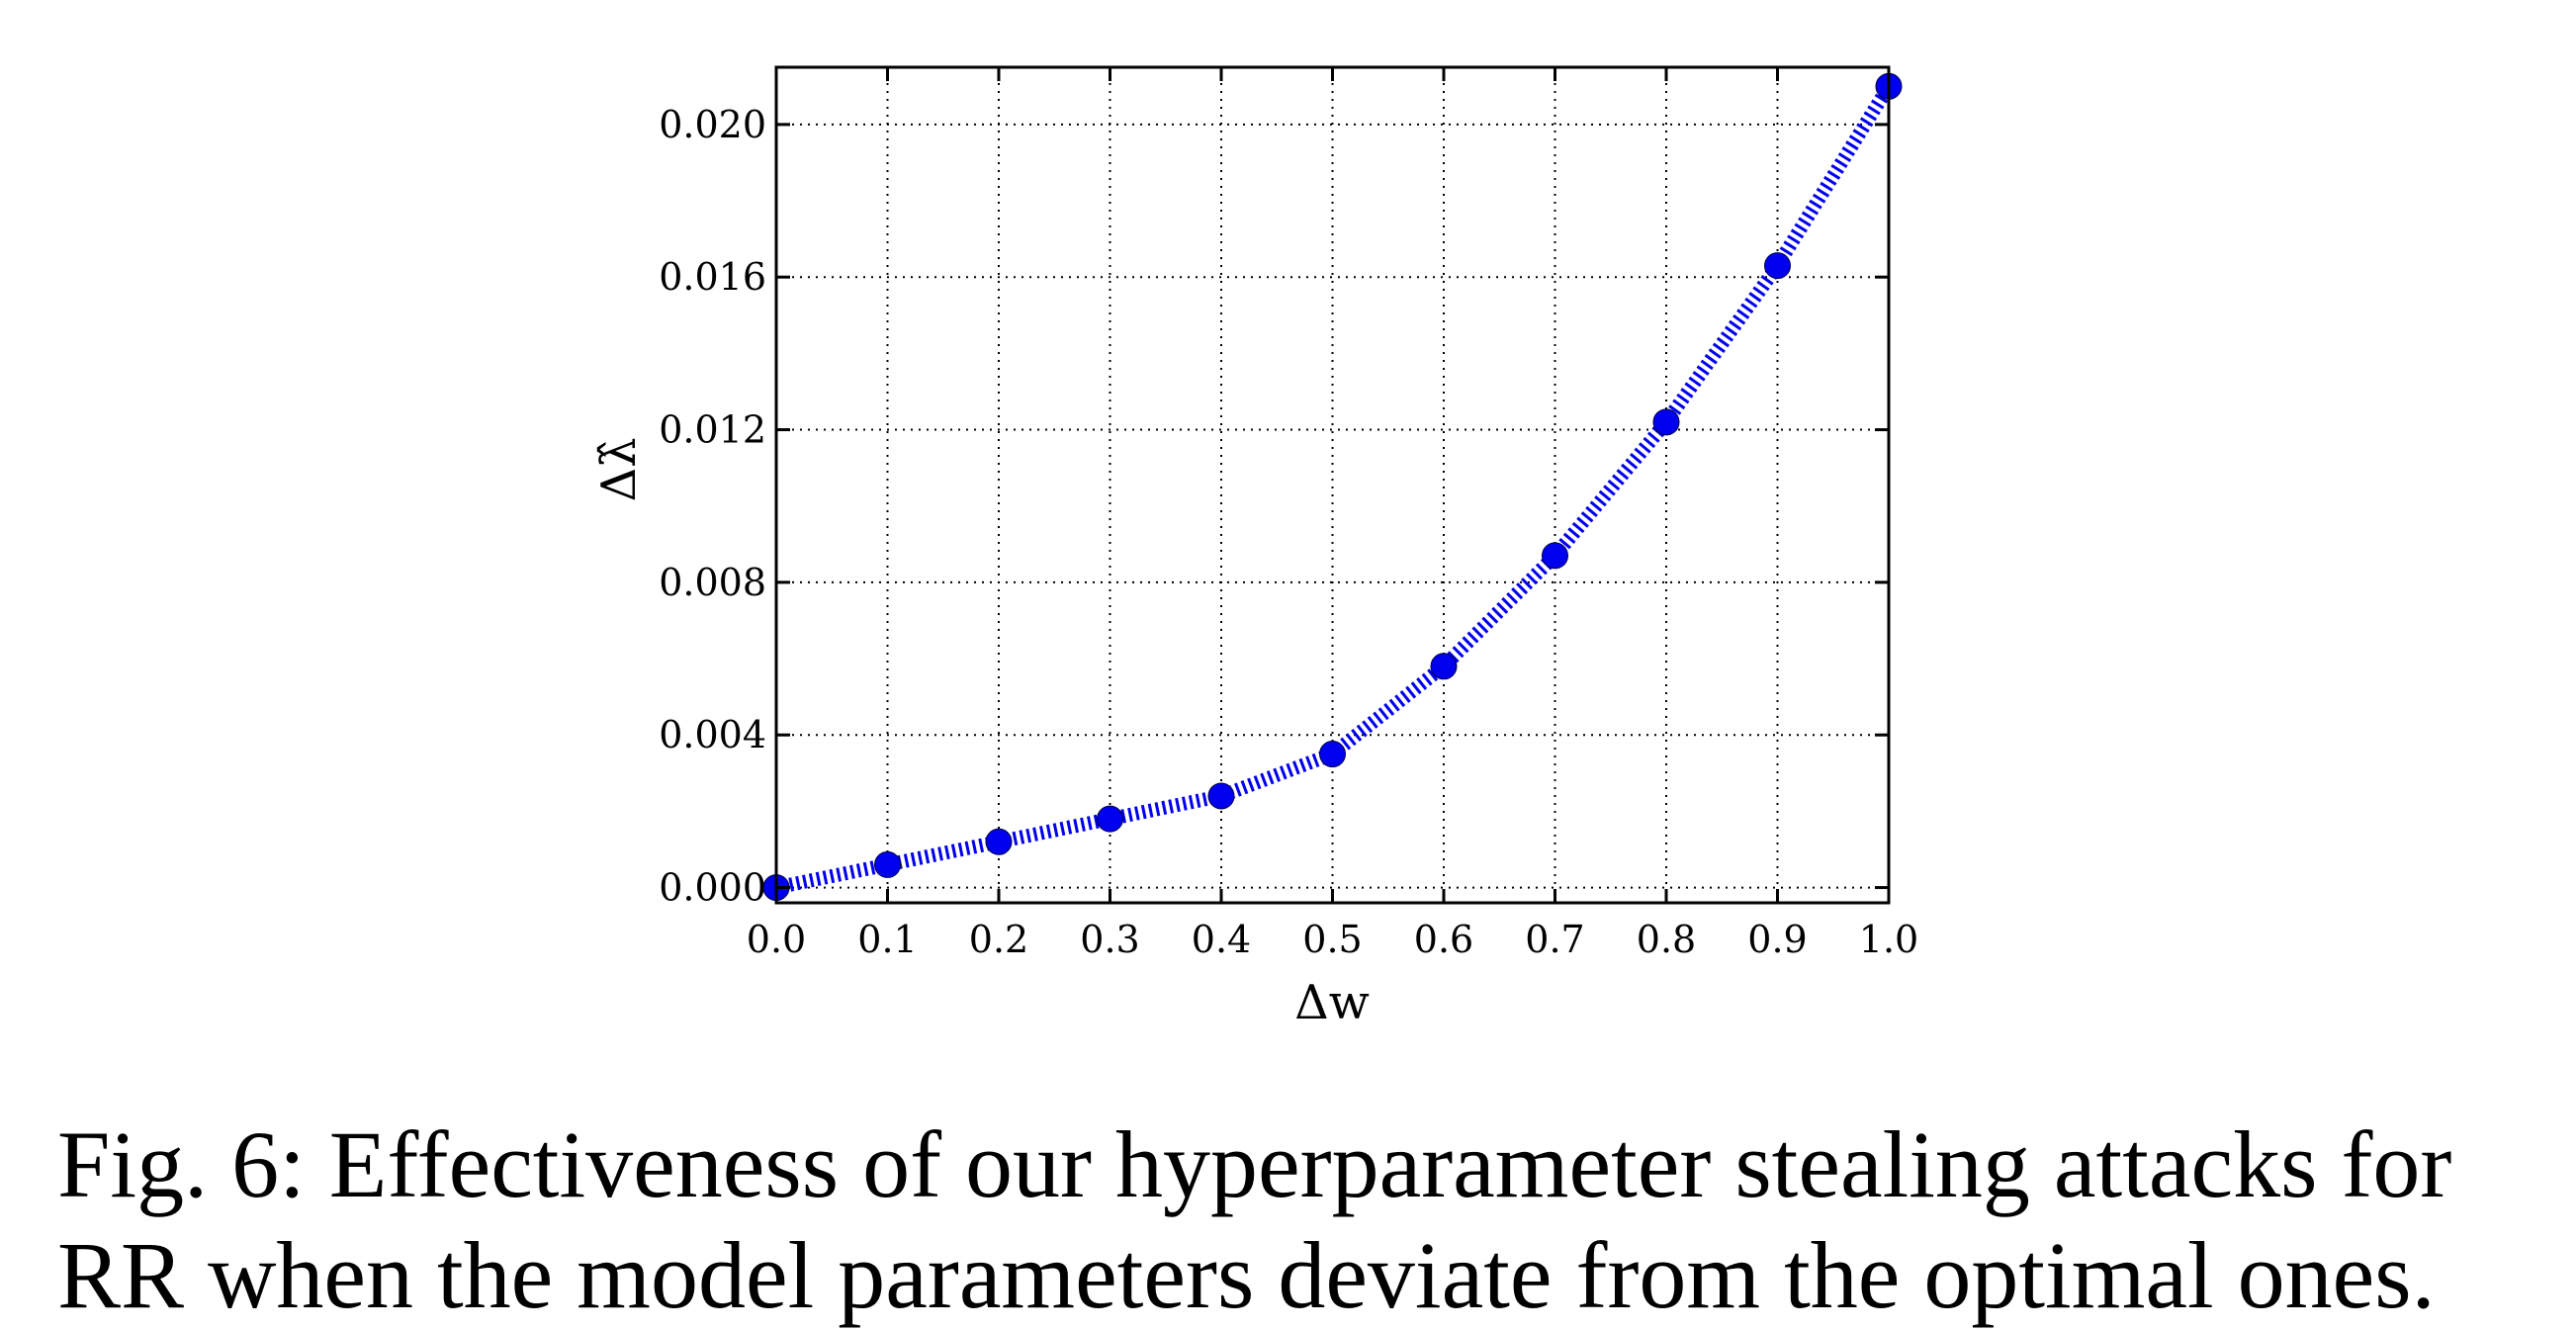 This screenshot has height=1331, width=2576. What do you see at coordinates (712, 124) in the screenshot?
I see `y-tick-label: 0.020` at bounding box center [712, 124].